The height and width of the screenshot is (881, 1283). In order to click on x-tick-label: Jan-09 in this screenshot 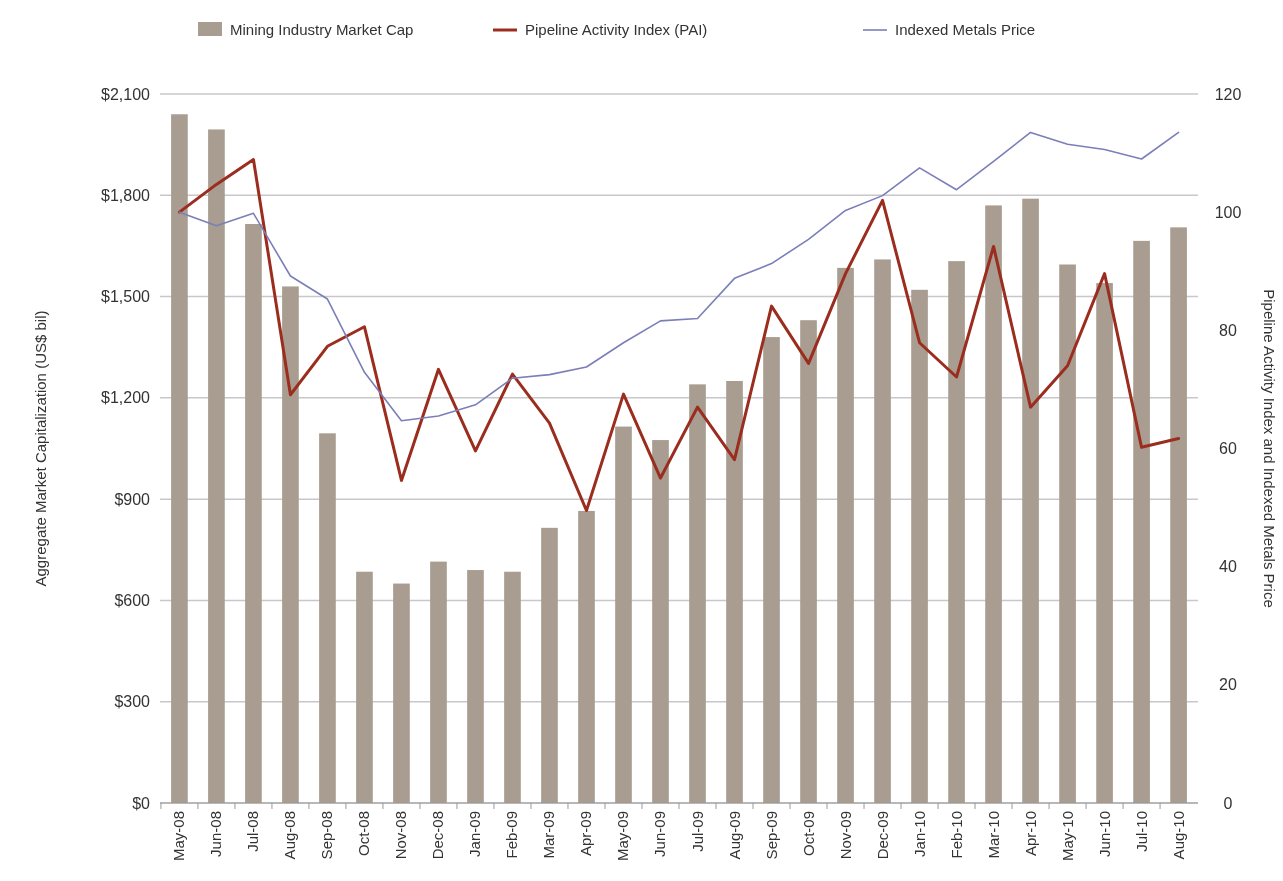, I will do `click(475, 834)`.